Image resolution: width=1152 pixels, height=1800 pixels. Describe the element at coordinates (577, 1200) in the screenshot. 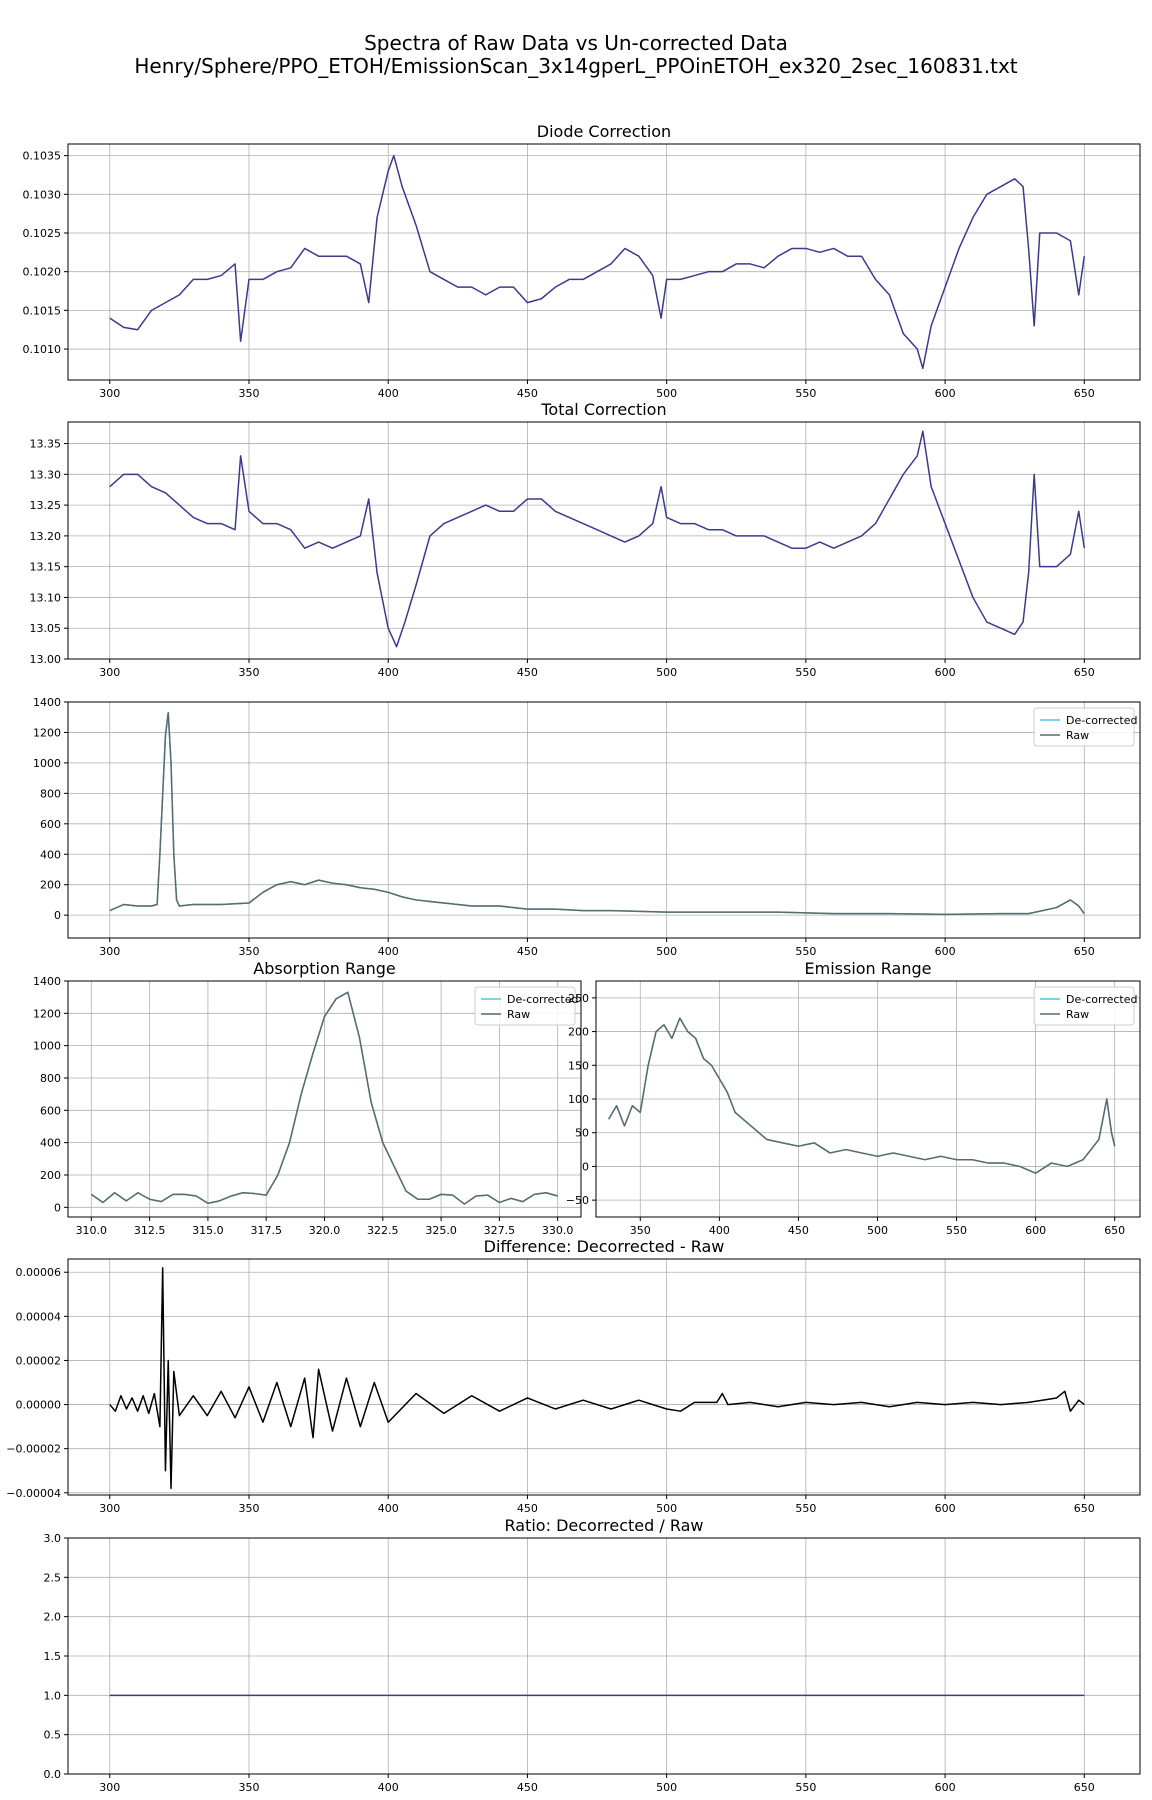

I see `emission-ytick-label: −50` at that location.